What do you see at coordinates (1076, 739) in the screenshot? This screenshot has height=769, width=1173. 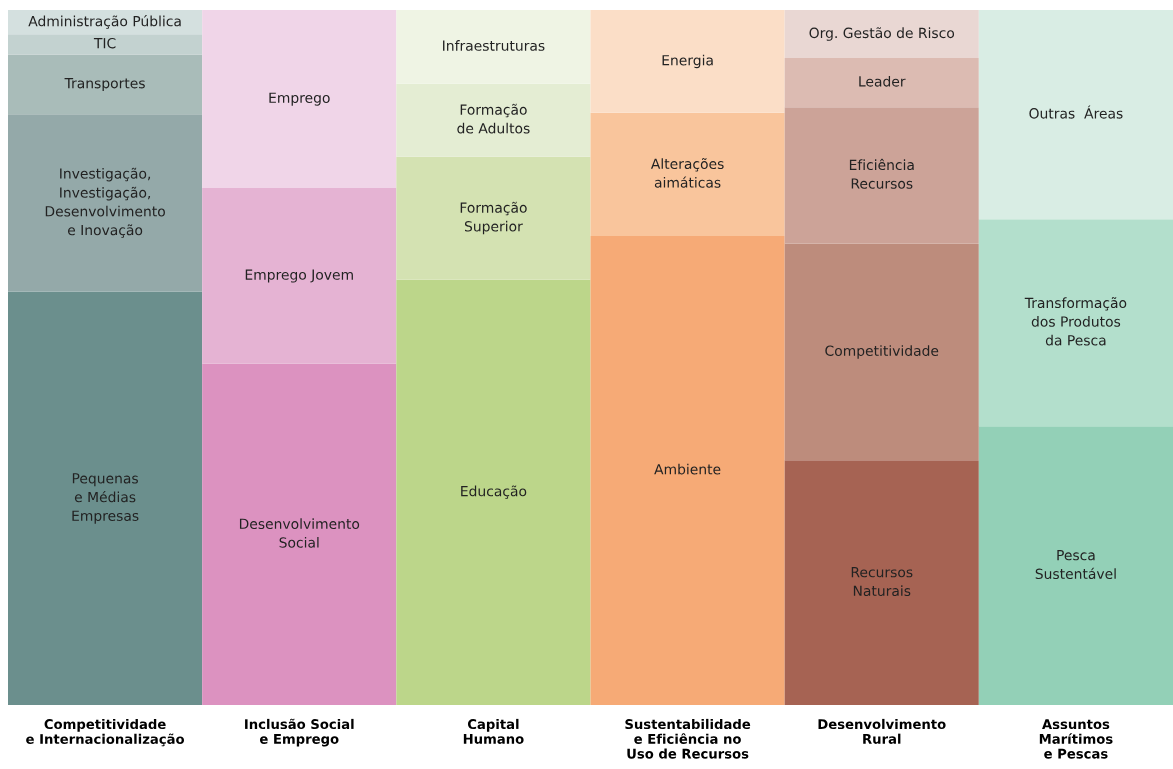 I see `x-tick-label: Assuntos Marítimos e Pescas` at bounding box center [1076, 739].